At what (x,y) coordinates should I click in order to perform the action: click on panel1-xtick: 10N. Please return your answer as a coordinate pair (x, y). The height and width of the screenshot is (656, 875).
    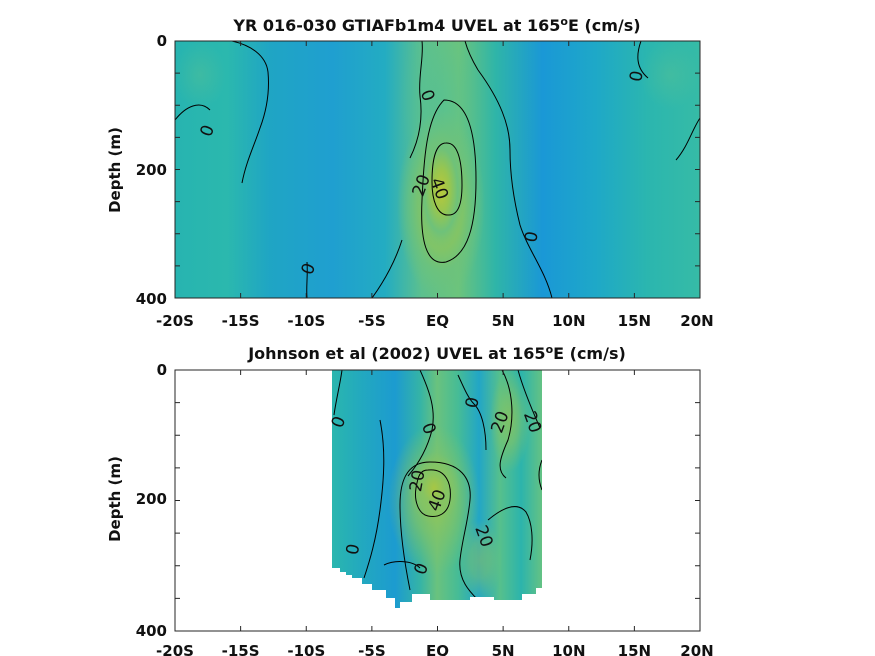
    Looking at the image, I should click on (568, 321).